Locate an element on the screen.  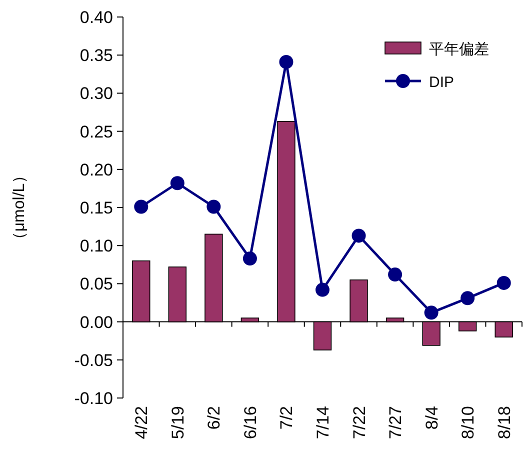
y-tick-label: 0.20 is located at coordinates (96, 170).